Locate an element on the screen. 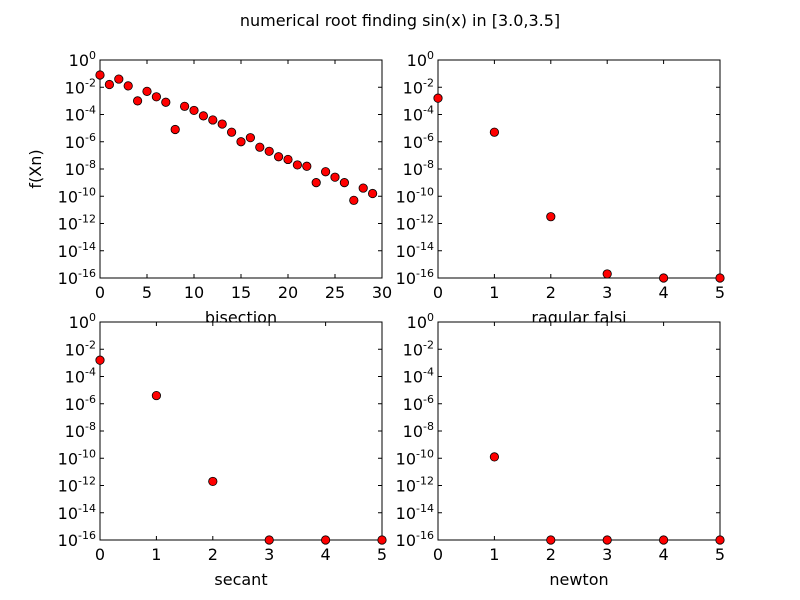 This screenshot has height=600, width=800. axes-frame-newton is located at coordinates (579, 431).